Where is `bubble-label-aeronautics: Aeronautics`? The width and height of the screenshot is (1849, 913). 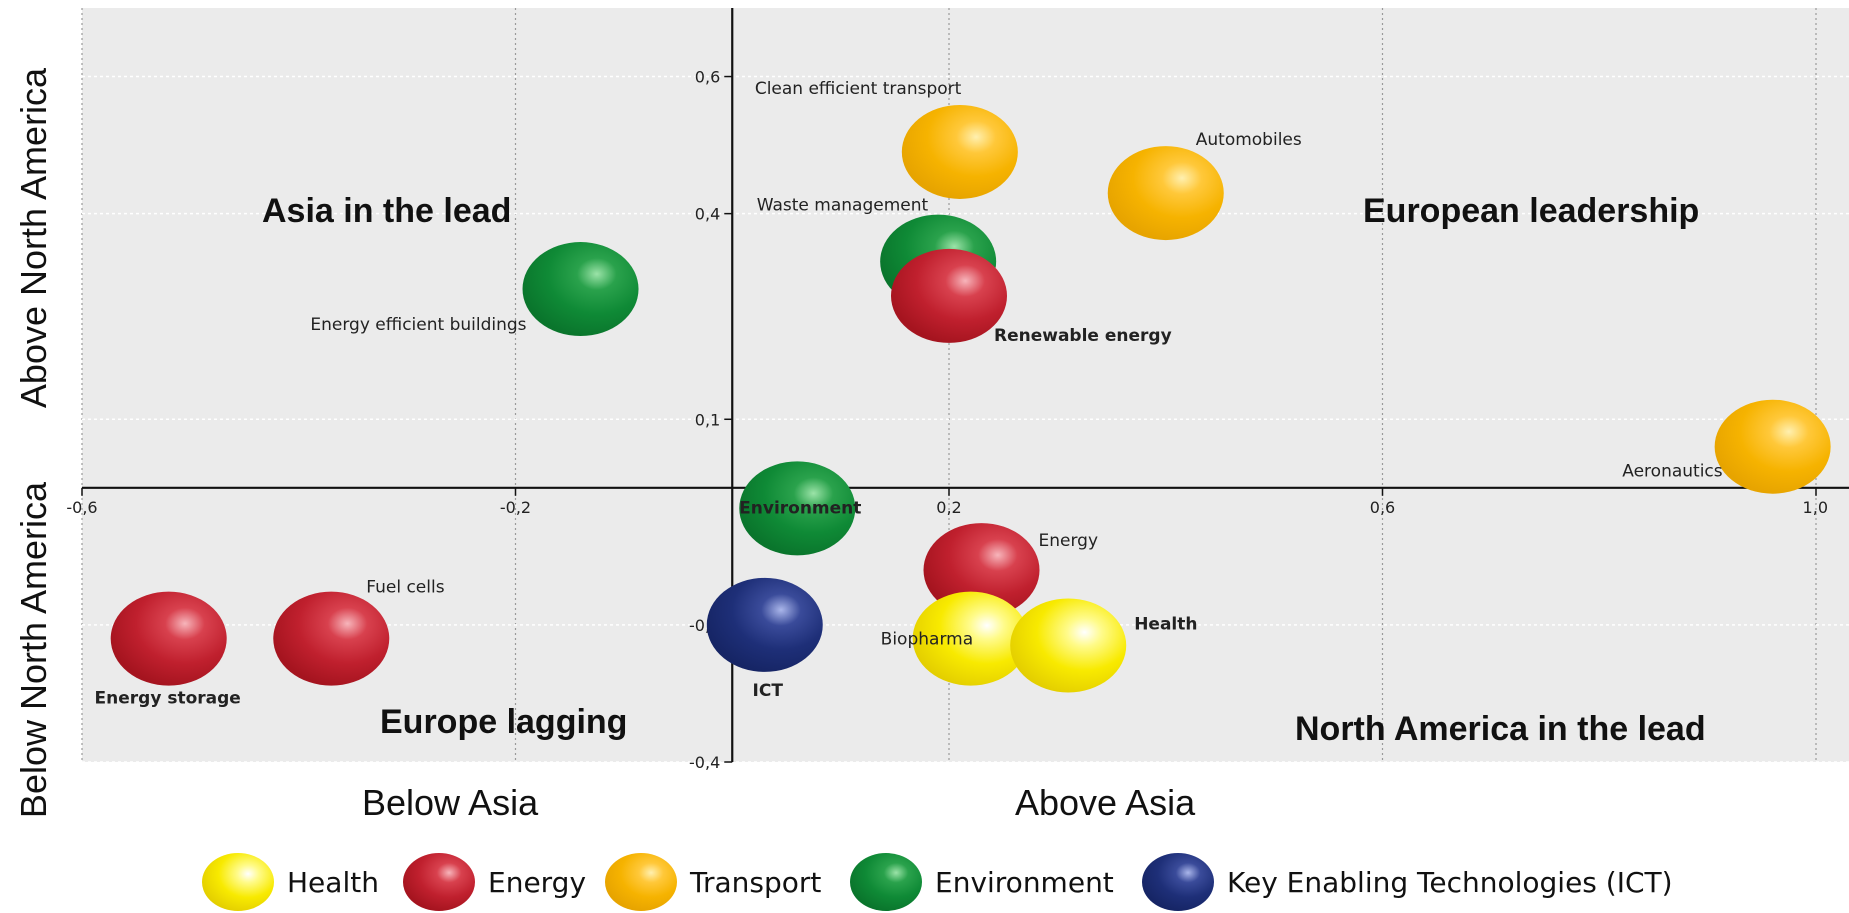
bubble-label-aeronautics: Aeronautics is located at coordinates (1672, 472).